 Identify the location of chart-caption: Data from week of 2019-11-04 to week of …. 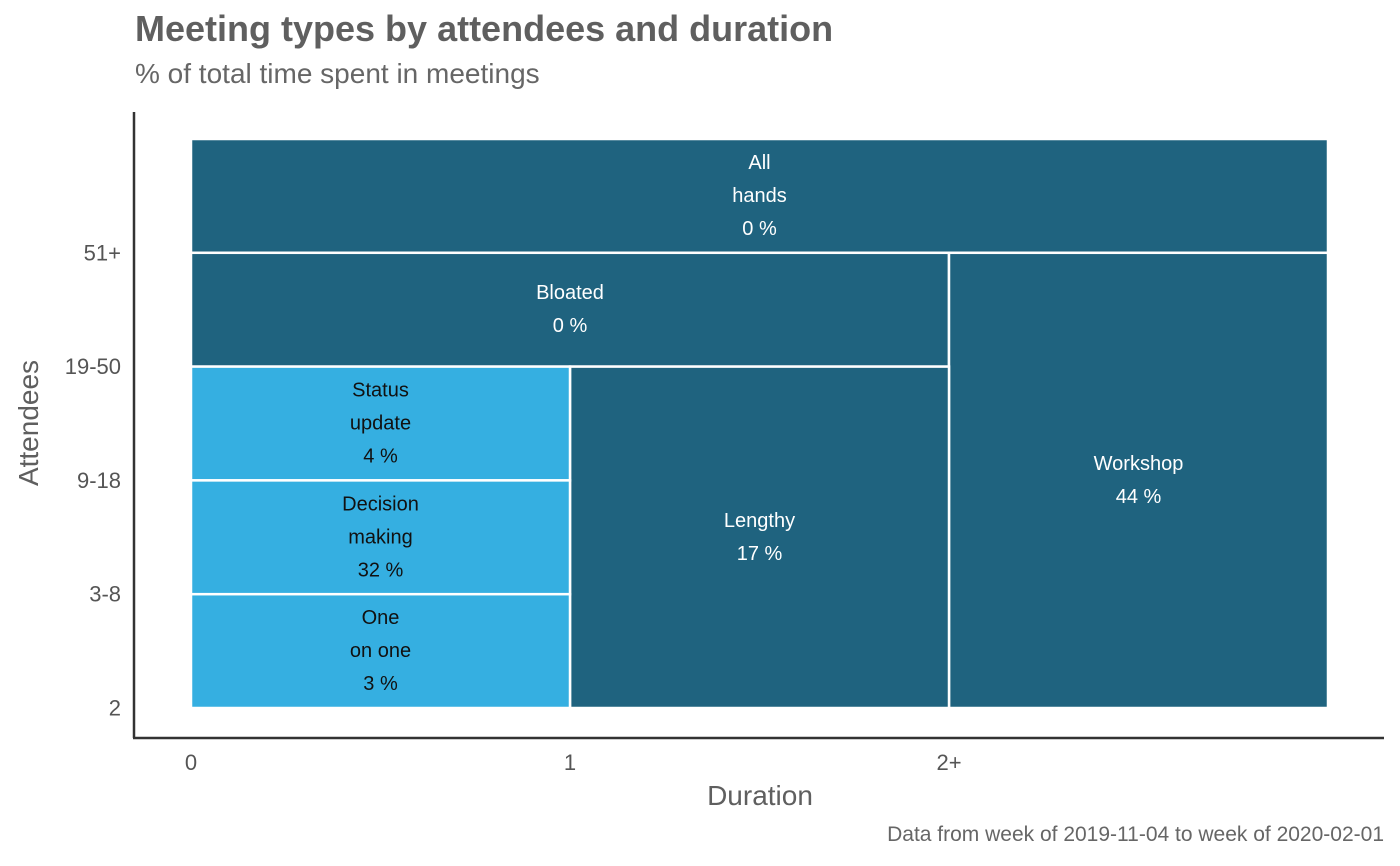
(1135, 834).